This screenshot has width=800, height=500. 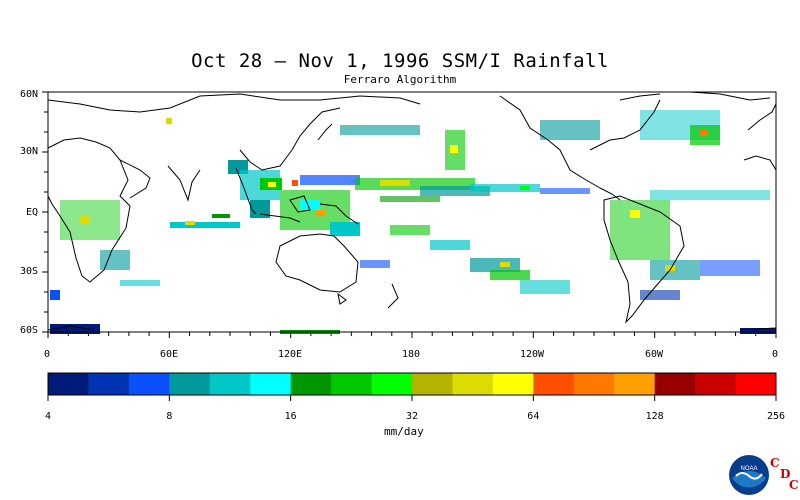 I want to click on cdc-letter-c2: C, so click(x=794, y=485).